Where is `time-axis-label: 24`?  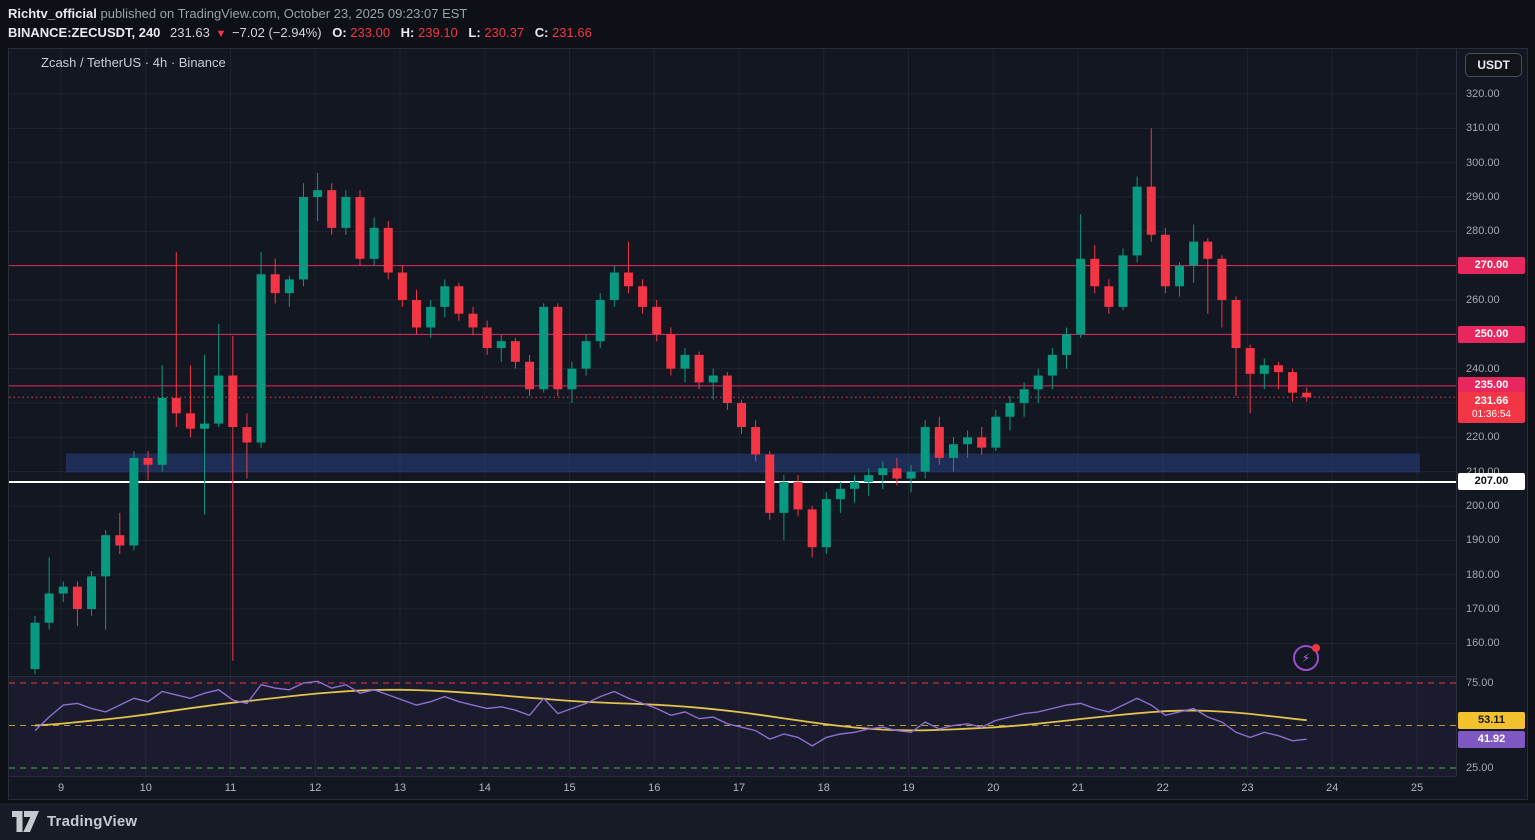
time-axis-label: 24 is located at coordinates (1332, 788).